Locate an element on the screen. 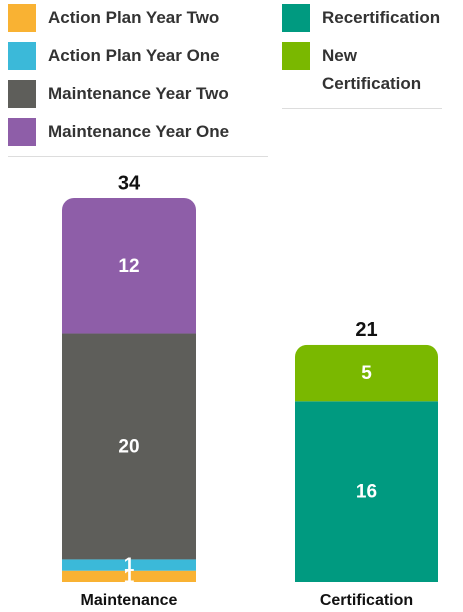 This screenshot has height=612, width=463. value-label: 16 is located at coordinates (366, 492).